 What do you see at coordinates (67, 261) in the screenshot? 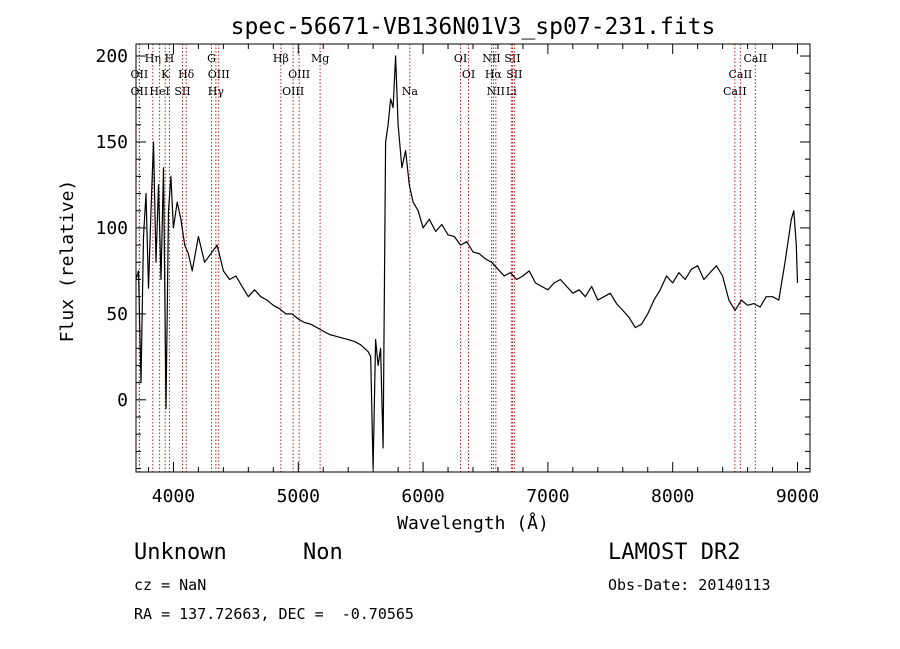
I see `y-axis-label: Flux (relative)` at bounding box center [67, 261].